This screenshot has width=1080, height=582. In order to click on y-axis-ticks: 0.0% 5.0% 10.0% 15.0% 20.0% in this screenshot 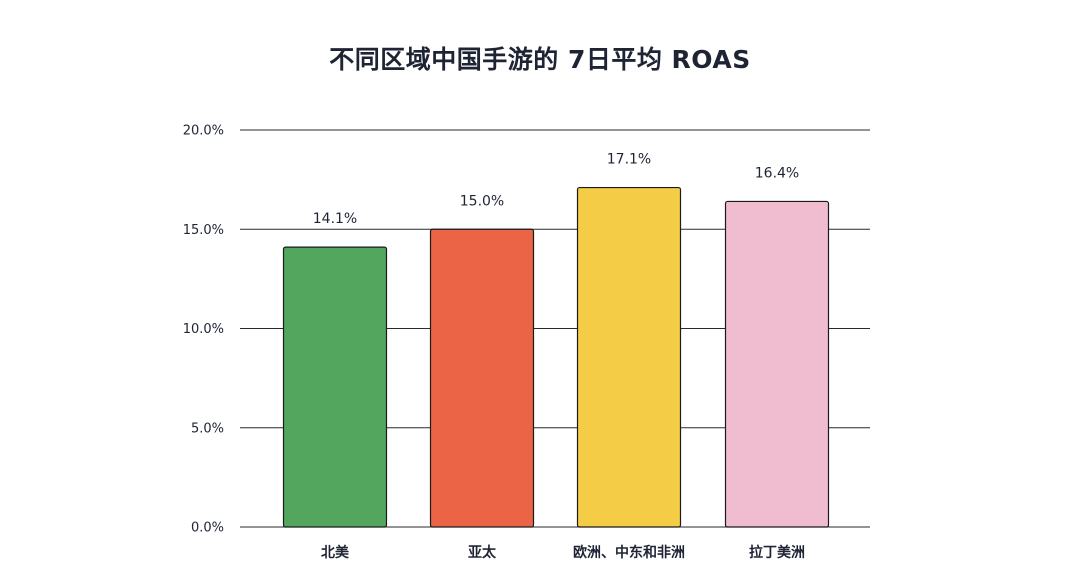, I will do `click(203, 330)`.